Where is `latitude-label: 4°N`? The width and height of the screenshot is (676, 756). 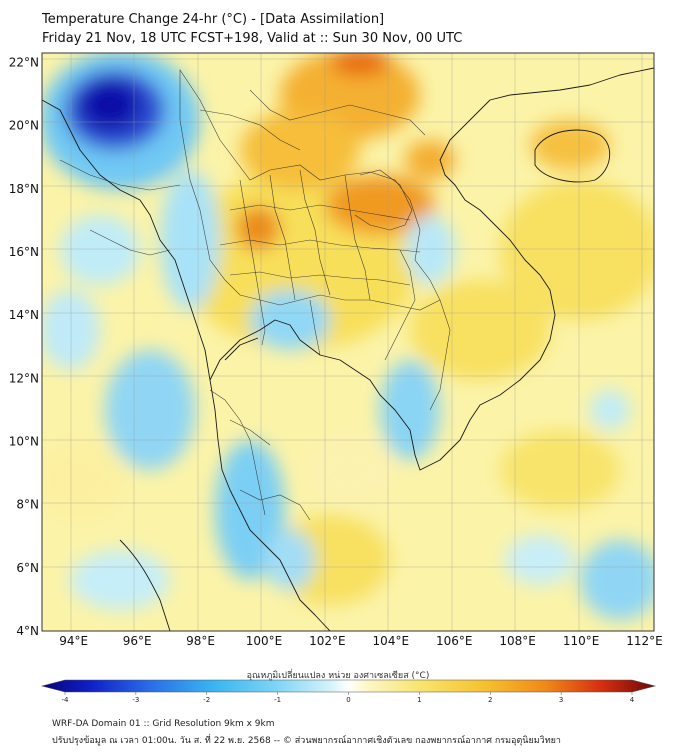 latitude-label: 4°N is located at coordinates (27, 631).